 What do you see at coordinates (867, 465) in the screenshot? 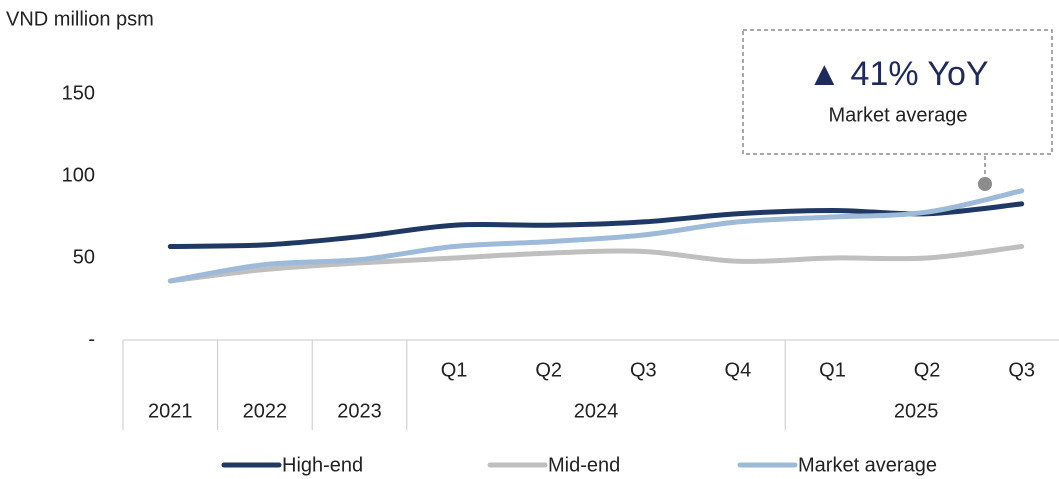
I see `legend-label: Market average` at bounding box center [867, 465].